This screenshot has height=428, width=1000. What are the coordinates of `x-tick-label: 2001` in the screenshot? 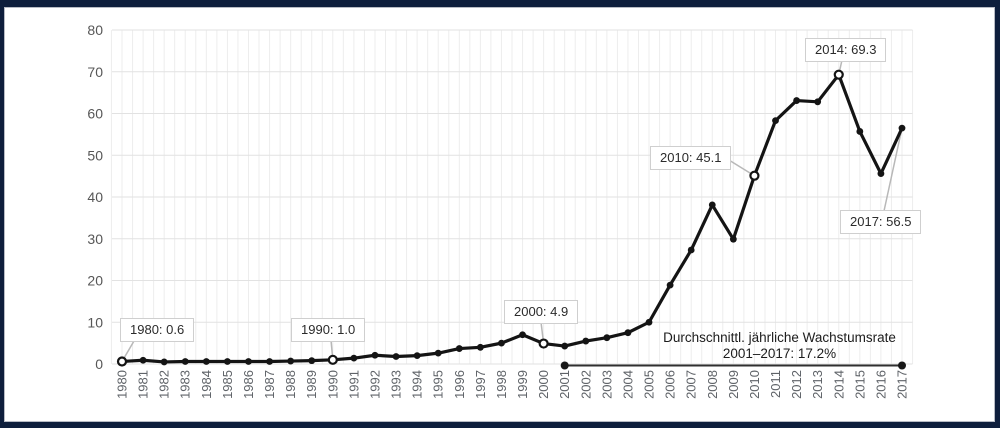 It's located at (564, 384).